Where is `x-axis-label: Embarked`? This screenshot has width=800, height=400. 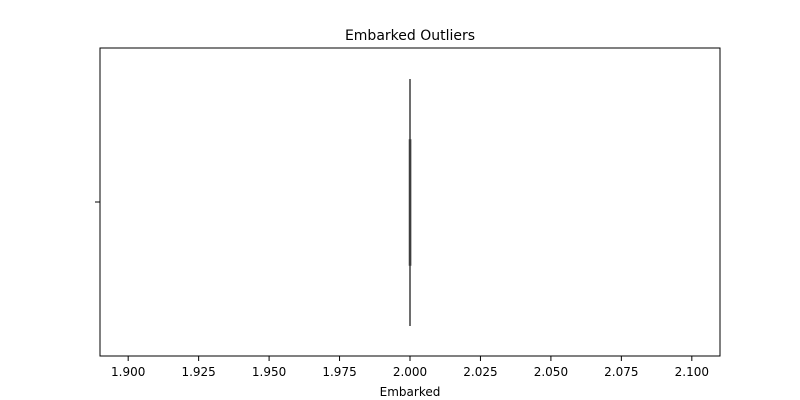
x-axis-label: Embarked is located at coordinates (410, 392).